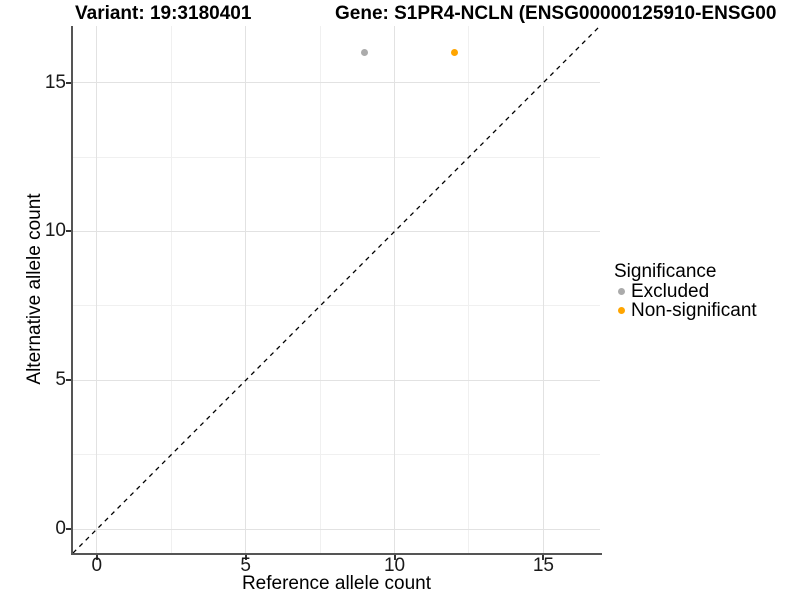  Describe the element at coordinates (72, 290) in the screenshot. I see `y-axis-line` at that location.